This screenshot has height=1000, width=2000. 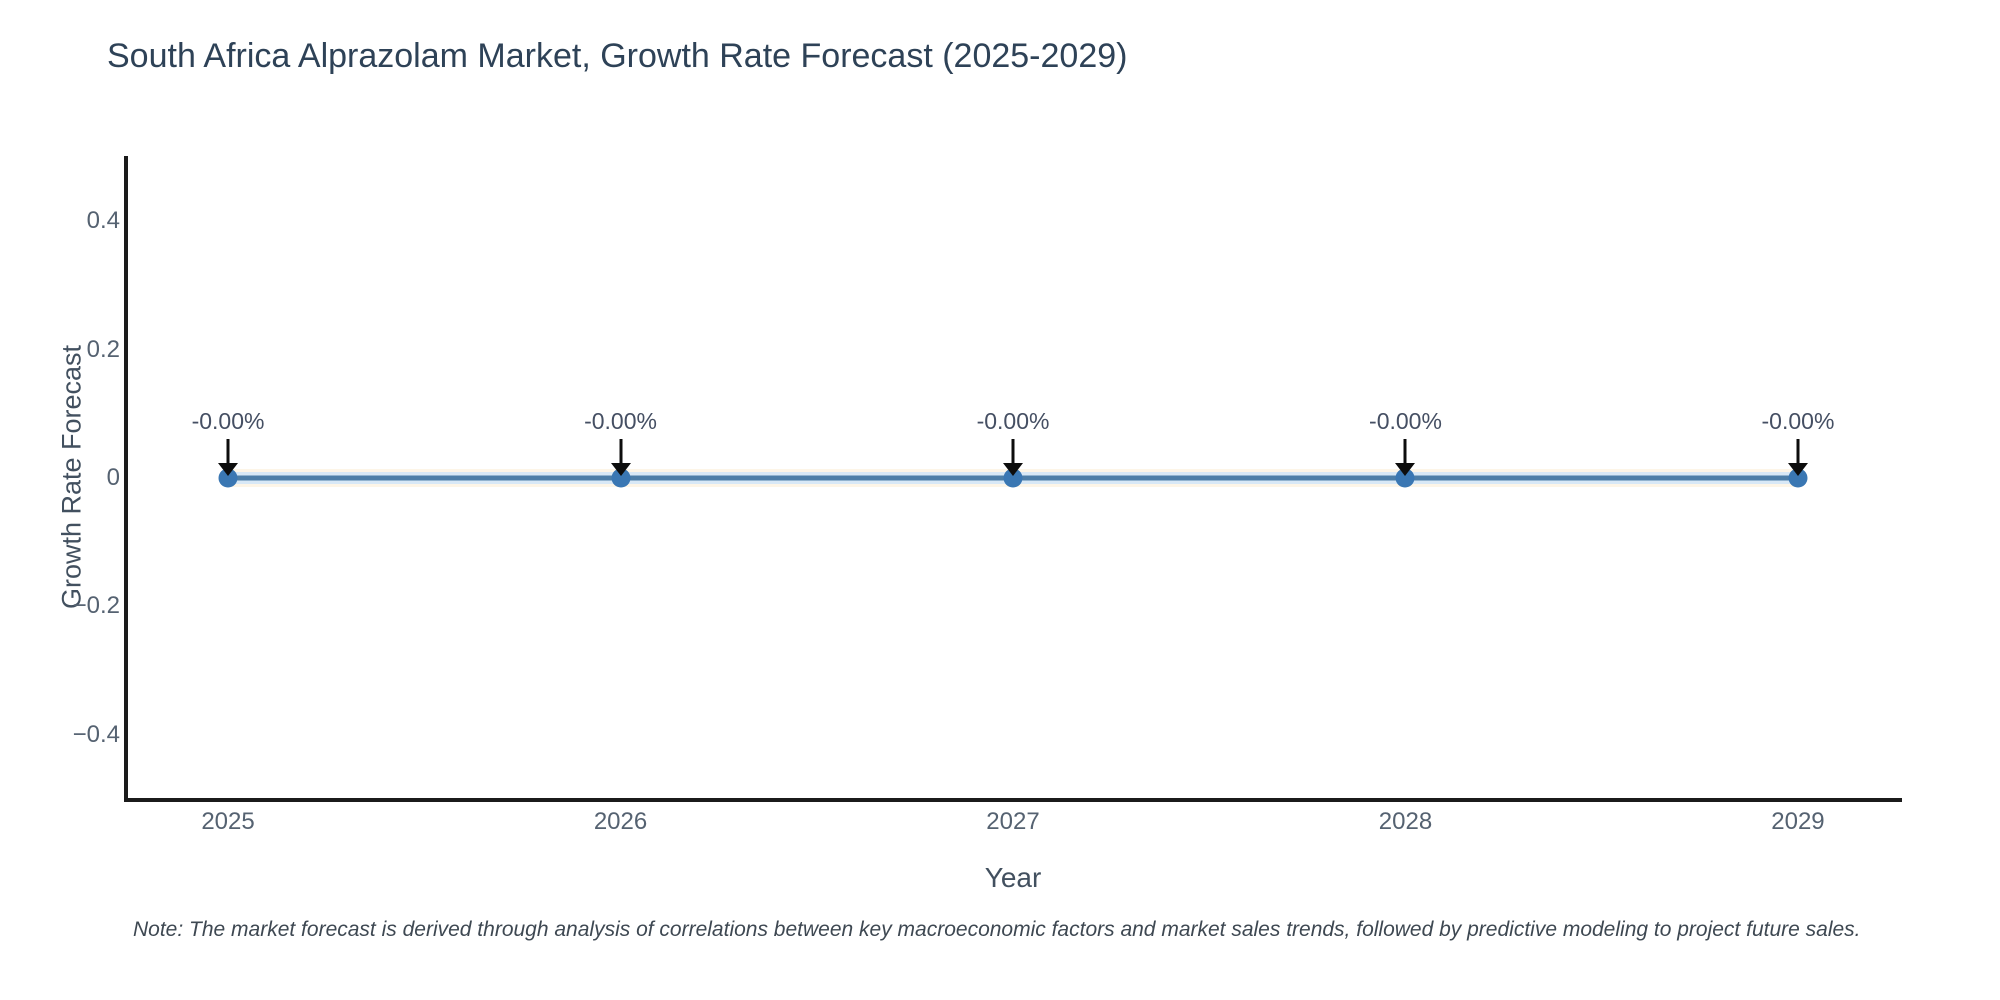 What do you see at coordinates (228, 821) in the screenshot?
I see `x-tick-label: 2025` at bounding box center [228, 821].